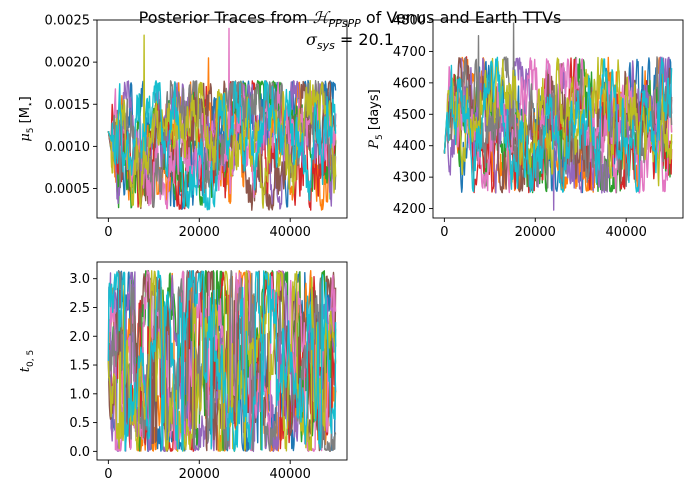 The width and height of the screenshot is (700, 500). Describe the element at coordinates (409, 52) in the screenshot. I see `y-tick-label: 4700` at that location.